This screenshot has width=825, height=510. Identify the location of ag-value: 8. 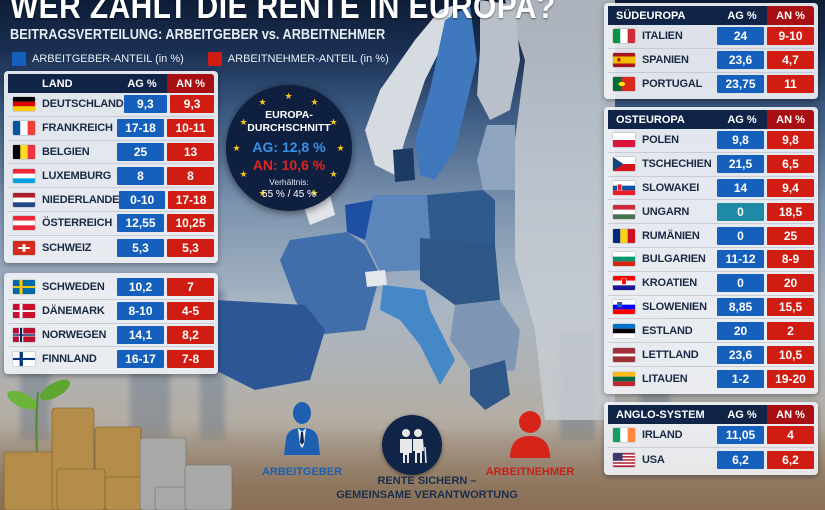
(140, 175).